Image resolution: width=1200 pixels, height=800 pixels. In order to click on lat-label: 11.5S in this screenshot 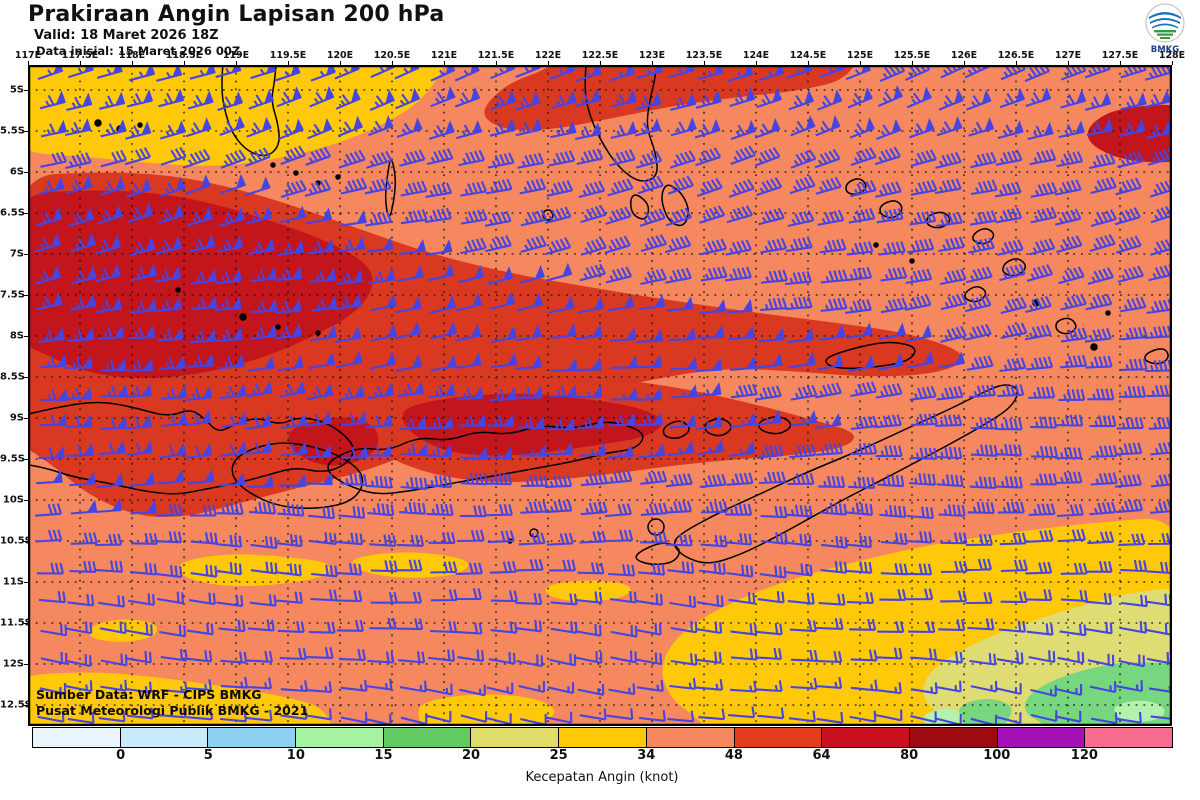, I will do `click(16, 623)`.